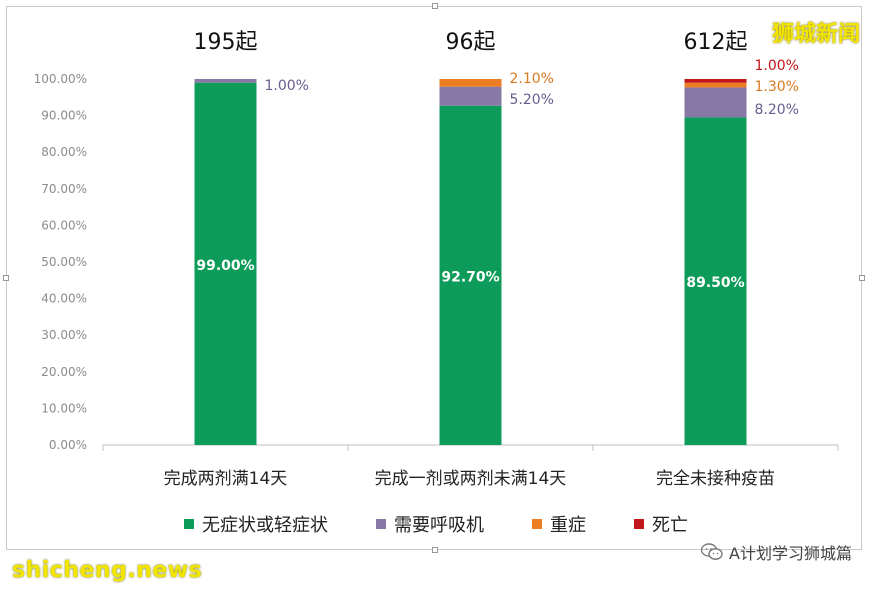 The image size is (872, 594). Describe the element at coordinates (60, 79) in the screenshot. I see `y-tick-label: 100.00%` at that location.